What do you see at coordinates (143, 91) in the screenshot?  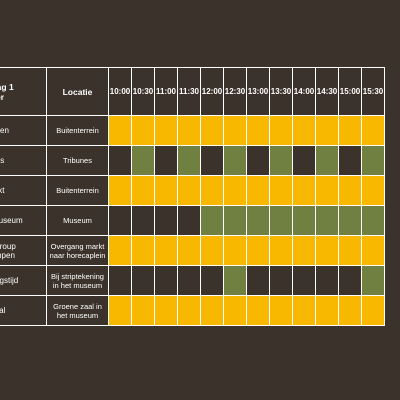 I see `time-header: 10:30` at bounding box center [143, 91].